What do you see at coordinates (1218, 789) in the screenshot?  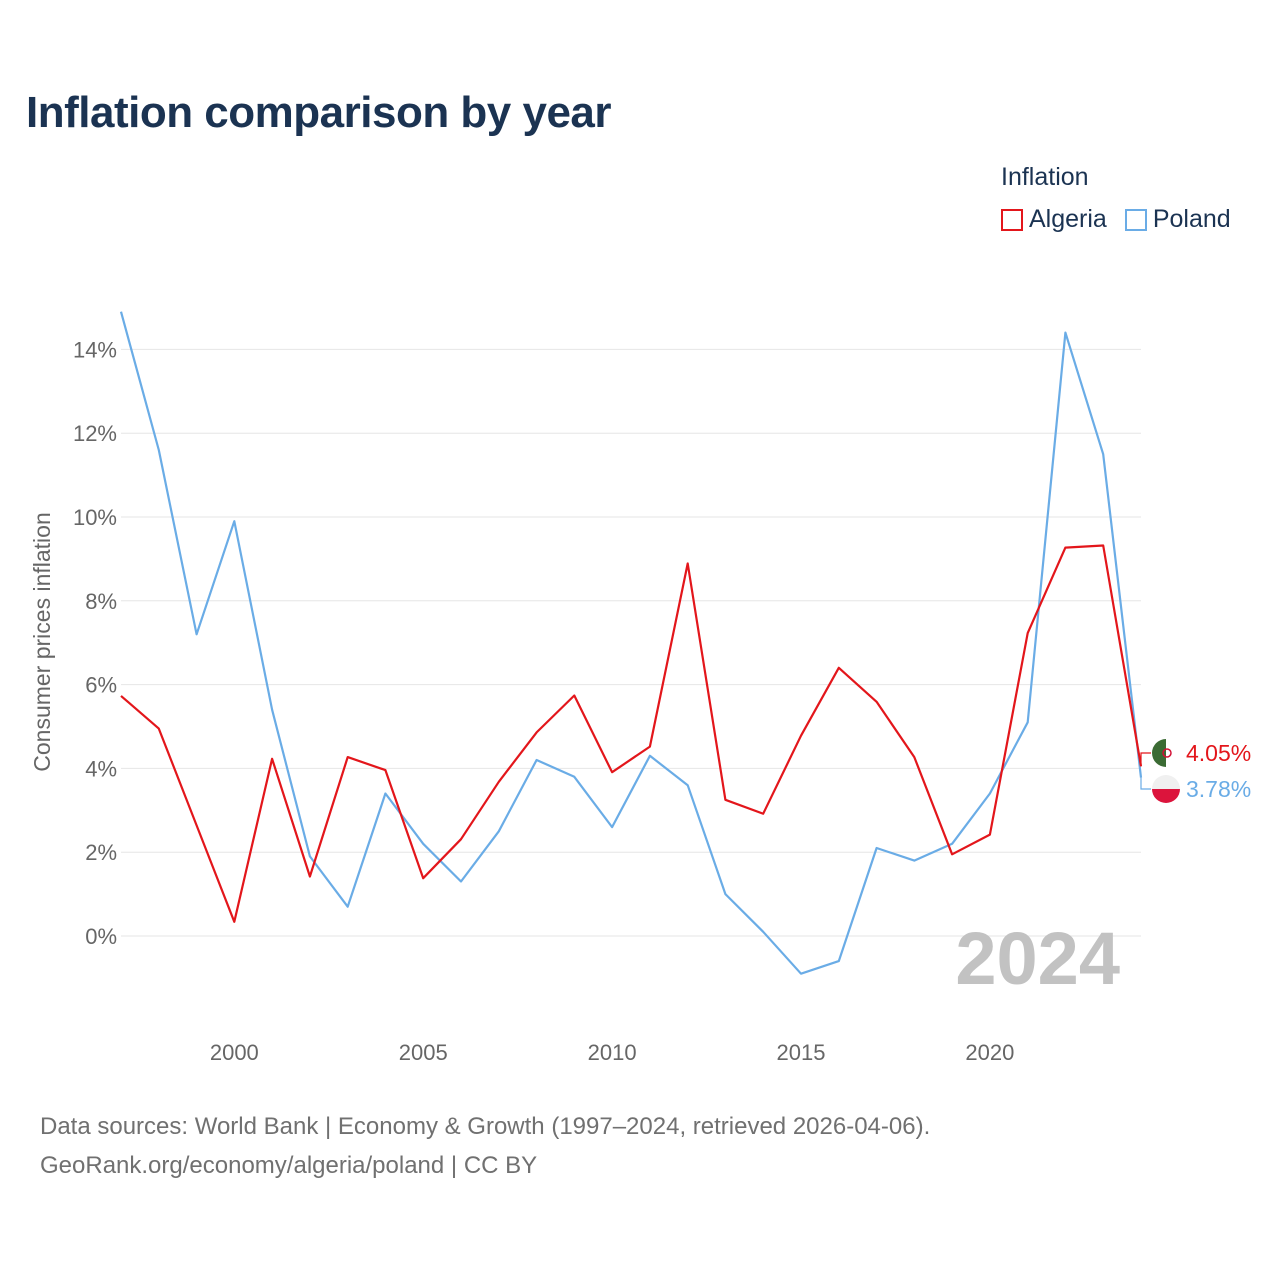 I see `end-label-poland: 3.78%` at bounding box center [1218, 789].